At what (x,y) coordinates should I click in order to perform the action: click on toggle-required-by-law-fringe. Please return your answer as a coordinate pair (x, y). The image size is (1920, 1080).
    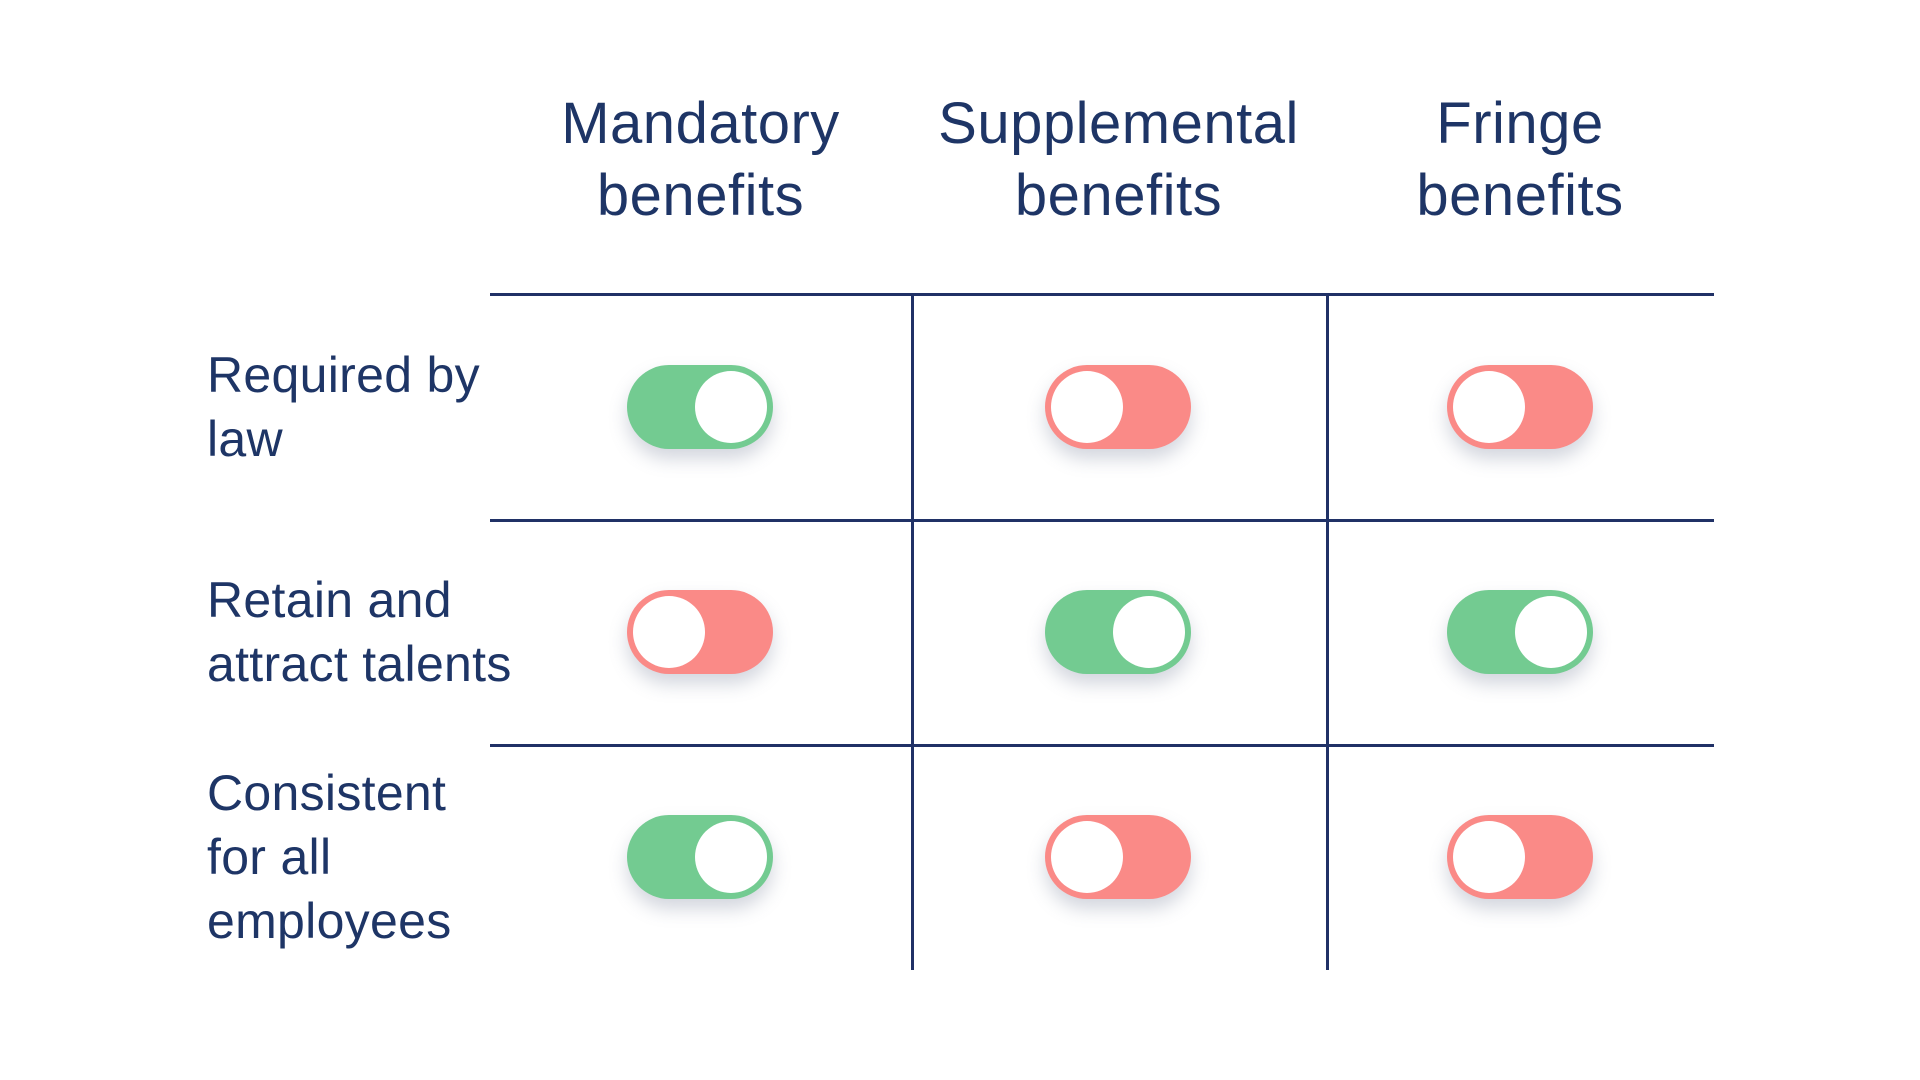
    Looking at the image, I should click on (1520, 407).